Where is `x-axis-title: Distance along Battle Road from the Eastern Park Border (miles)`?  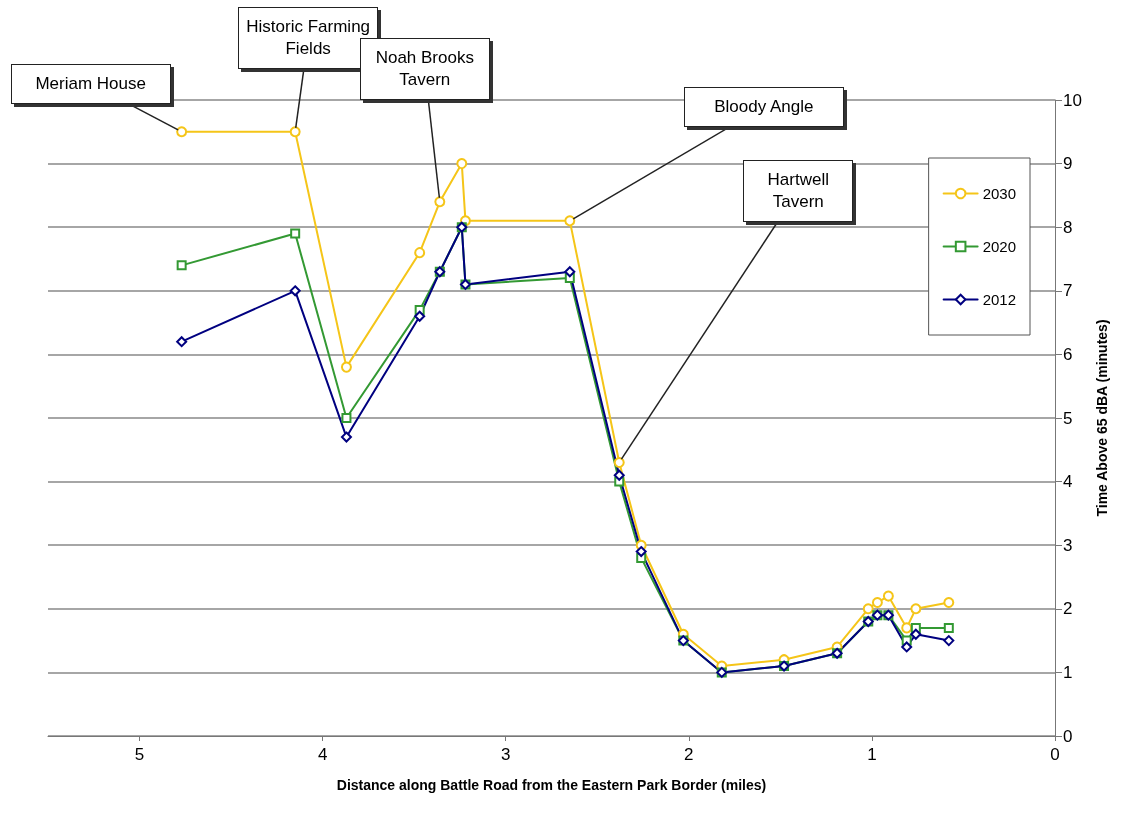
x-axis-title: Distance along Battle Road from the Eastern Park Border (miles) is located at coordinates (551, 785).